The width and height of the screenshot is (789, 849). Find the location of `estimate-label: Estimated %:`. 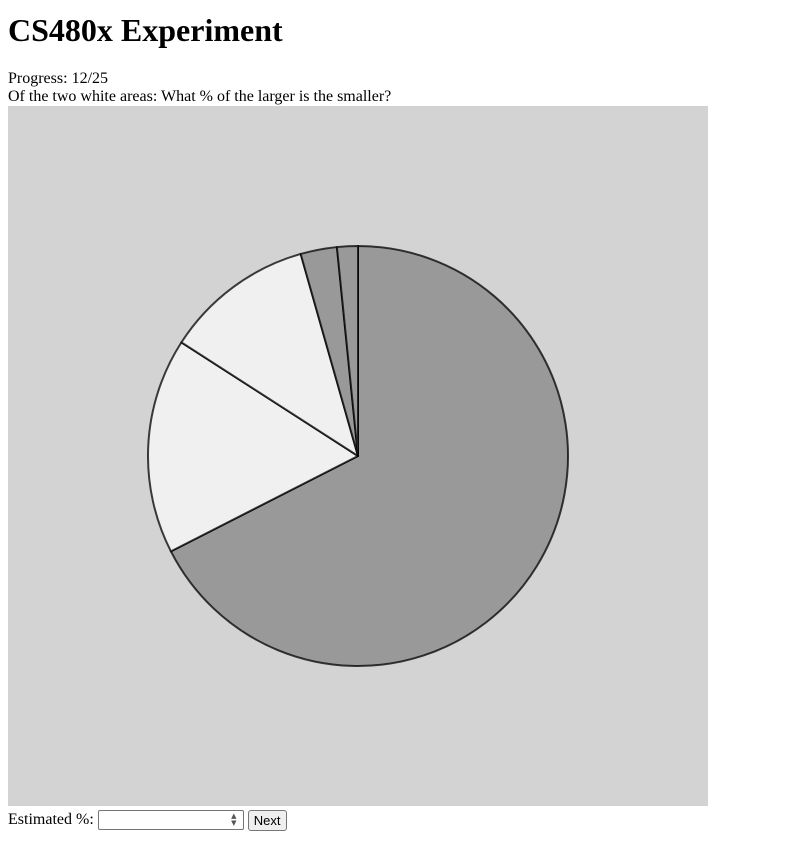

estimate-label: Estimated %: is located at coordinates (51, 819).